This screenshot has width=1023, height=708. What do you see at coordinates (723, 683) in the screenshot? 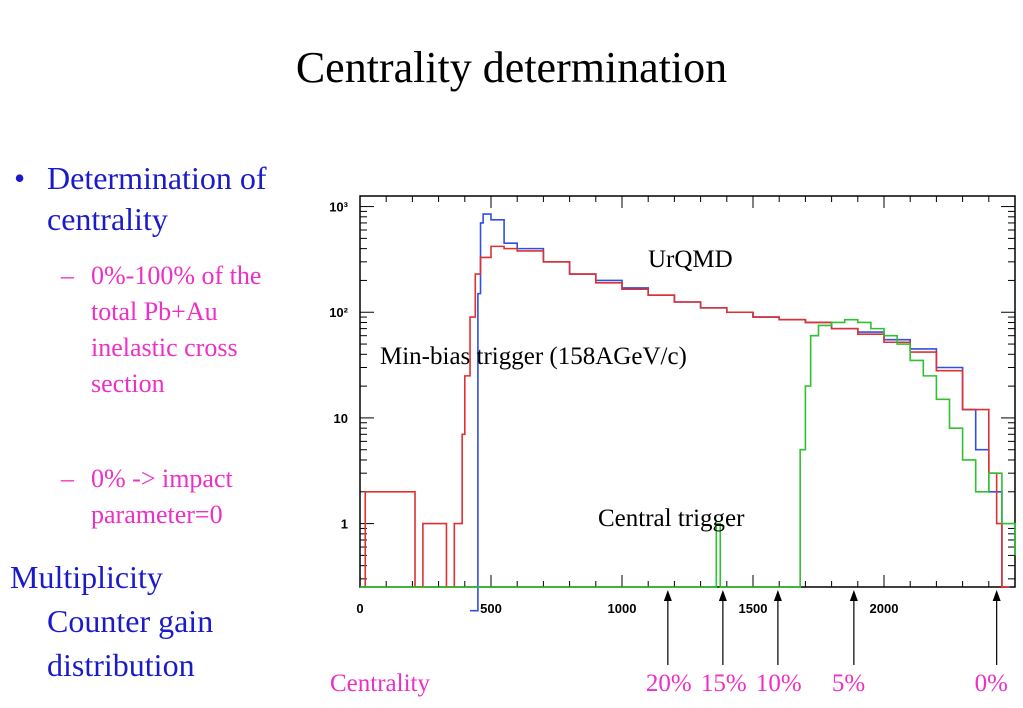
I see `centrality-mark-label: 15%` at bounding box center [723, 683].